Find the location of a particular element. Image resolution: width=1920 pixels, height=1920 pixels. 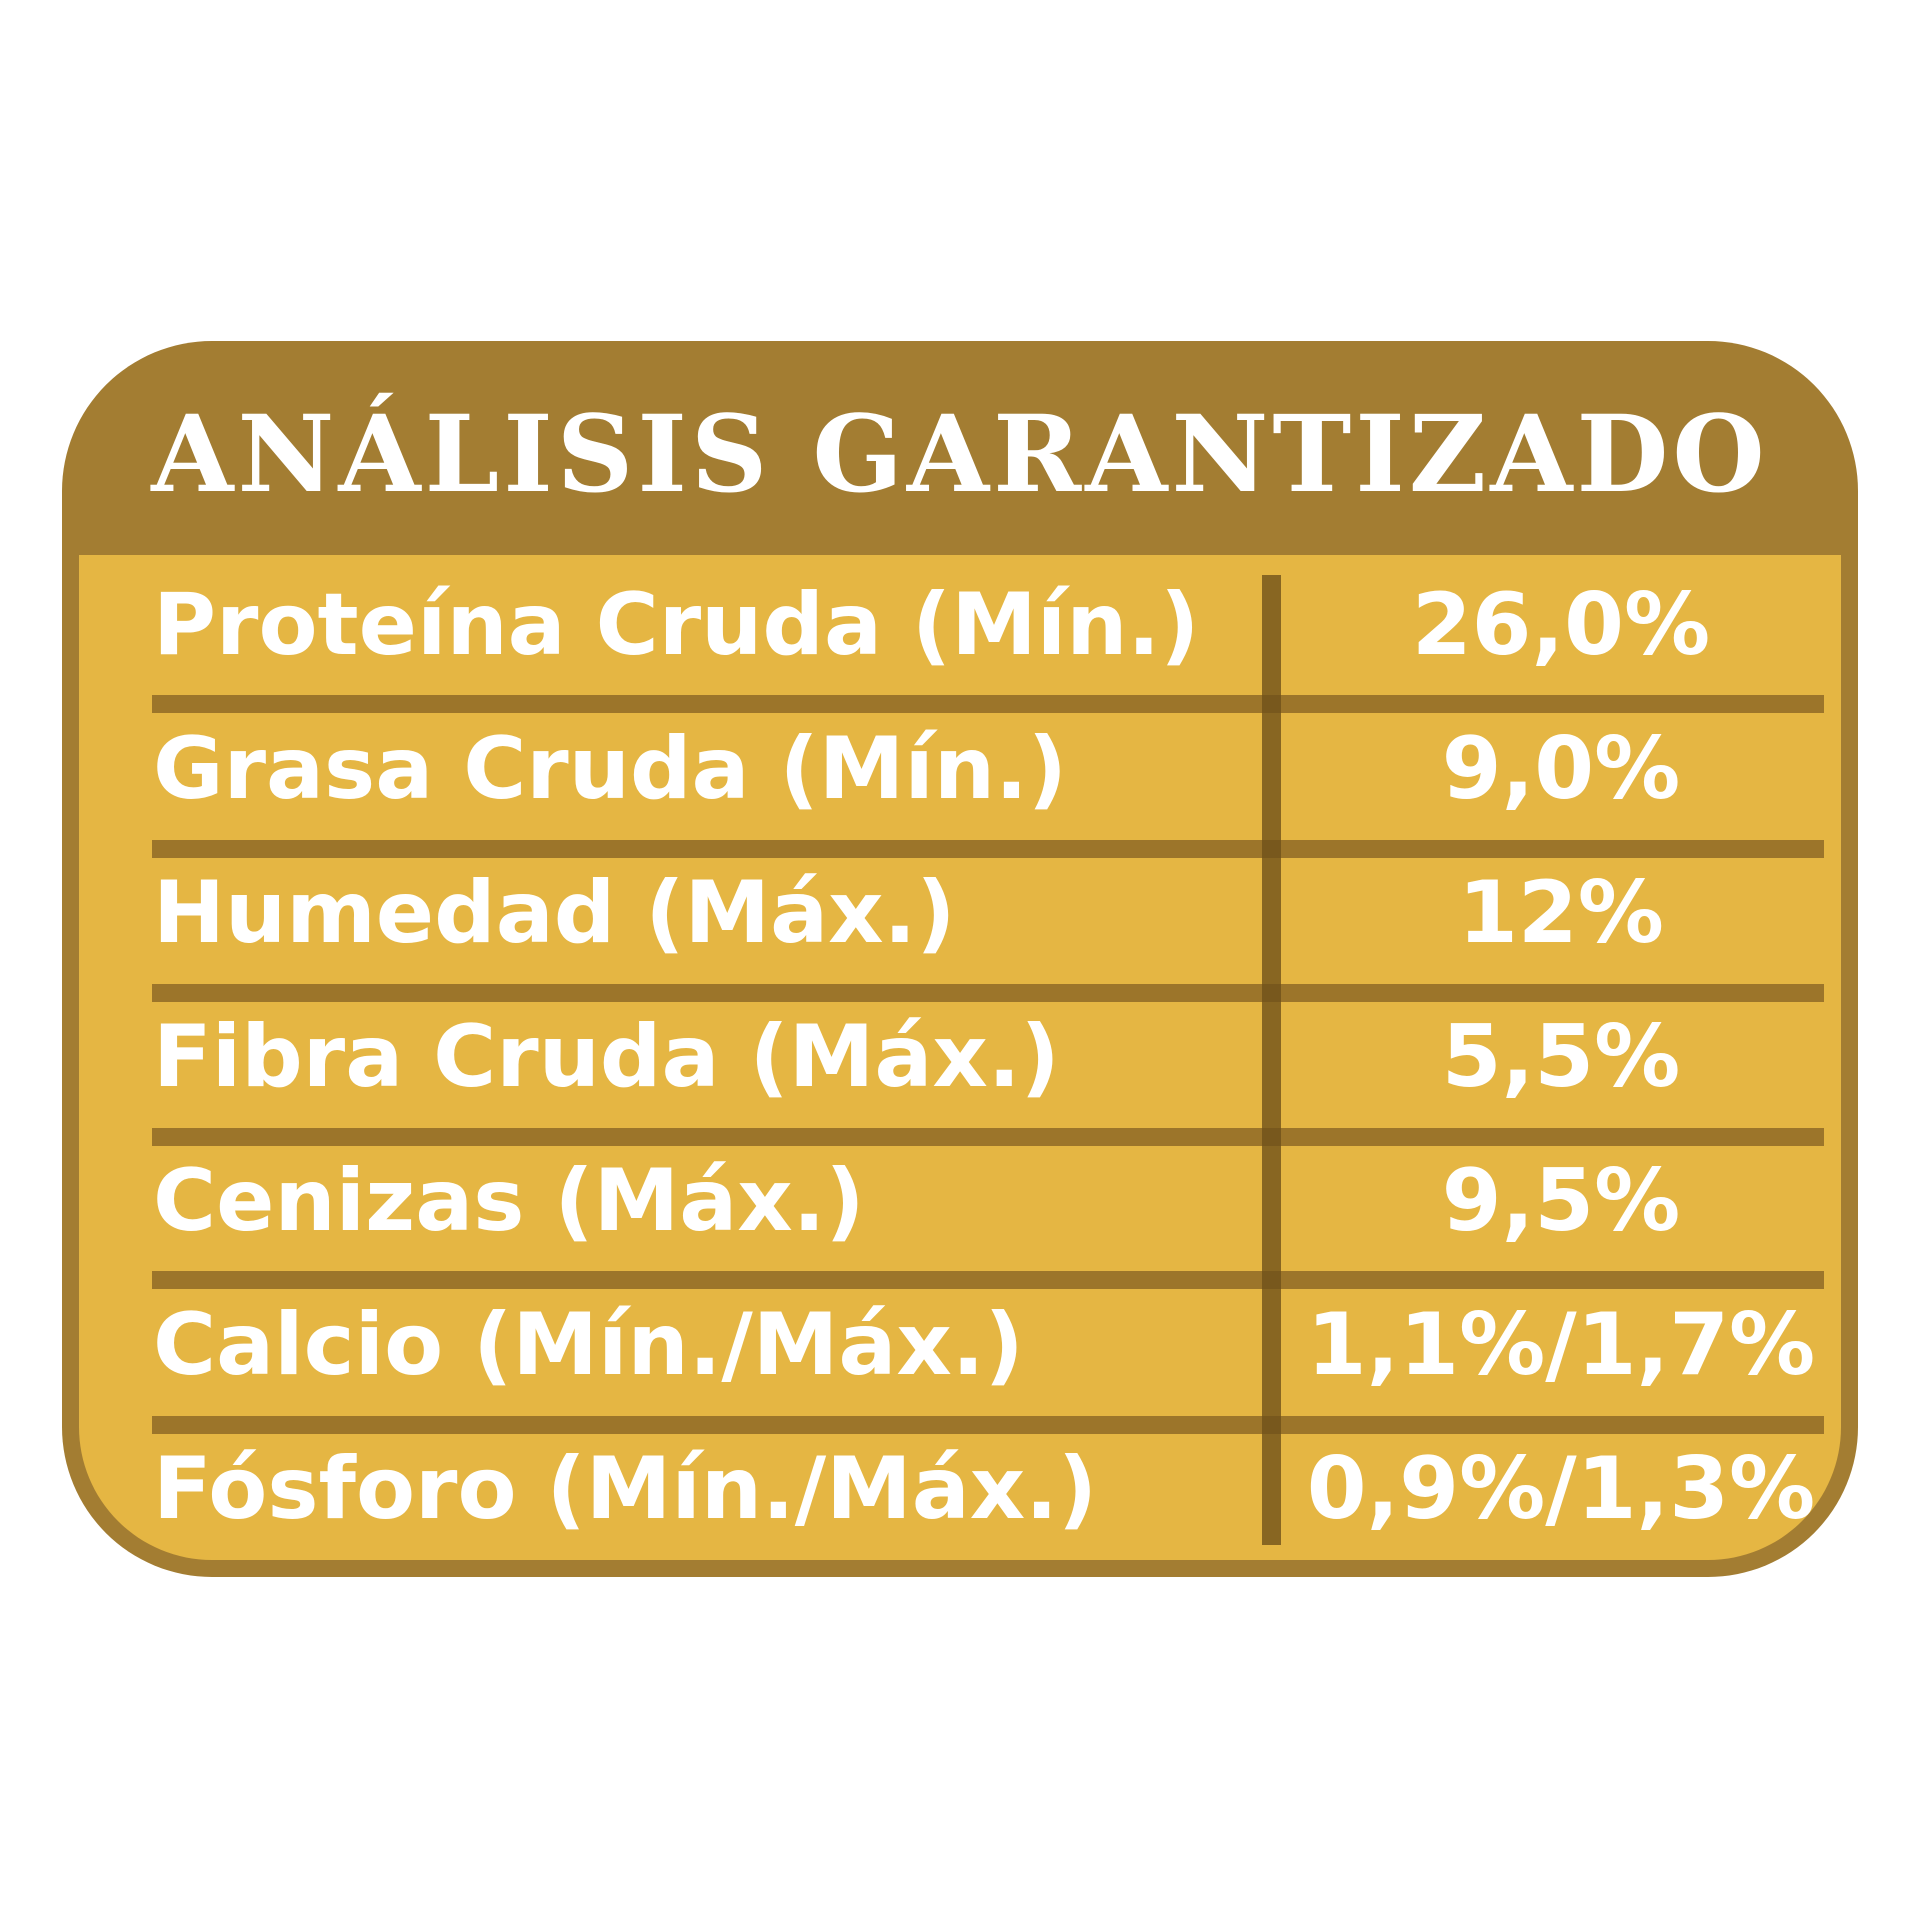

nutrient-value: 5,5% is located at coordinates (1561, 1057).